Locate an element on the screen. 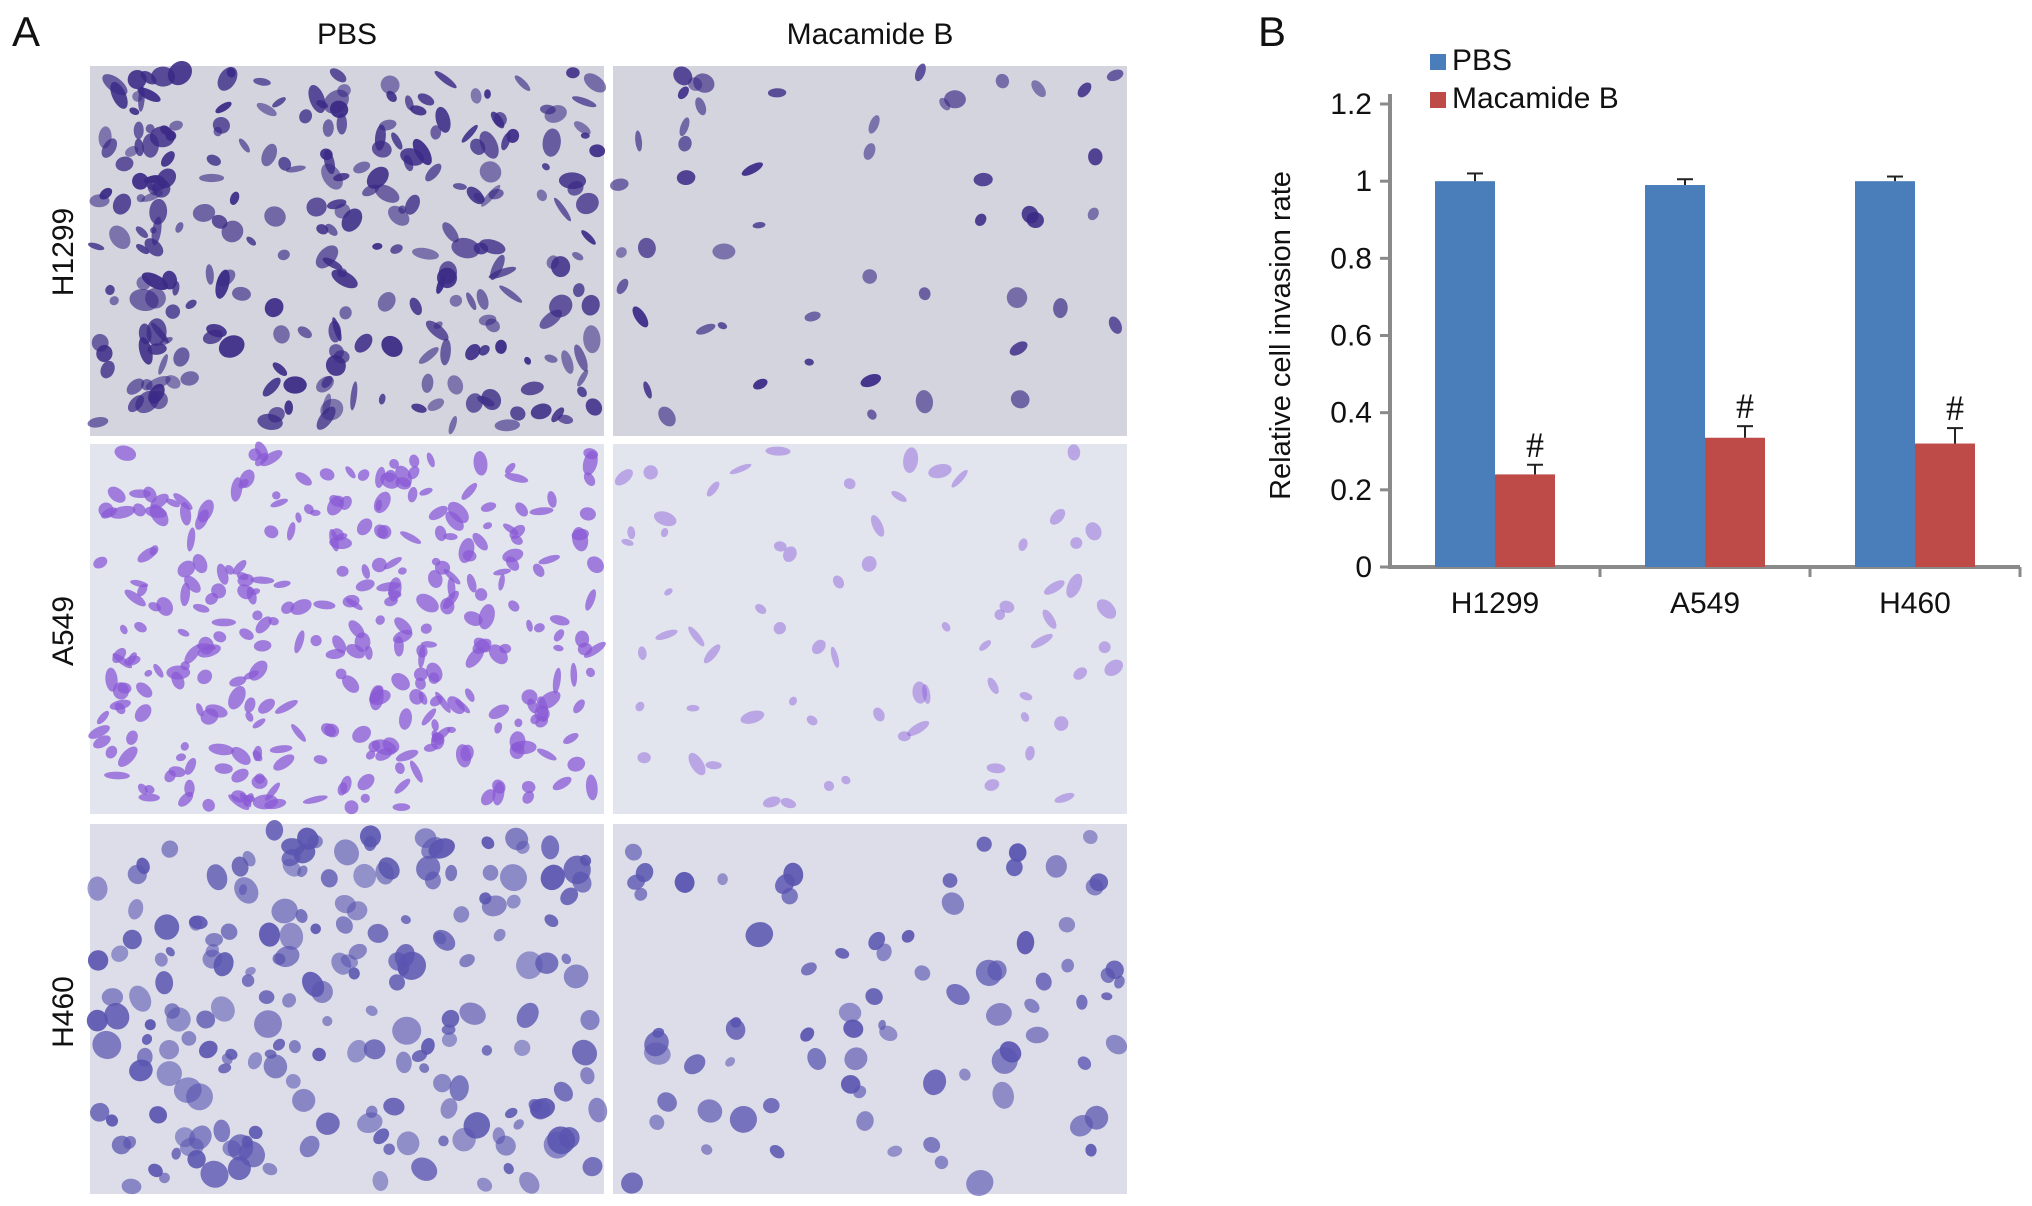 The width and height of the screenshot is (2032, 1206). micrograph-h460-pbs is located at coordinates (347, 1007).